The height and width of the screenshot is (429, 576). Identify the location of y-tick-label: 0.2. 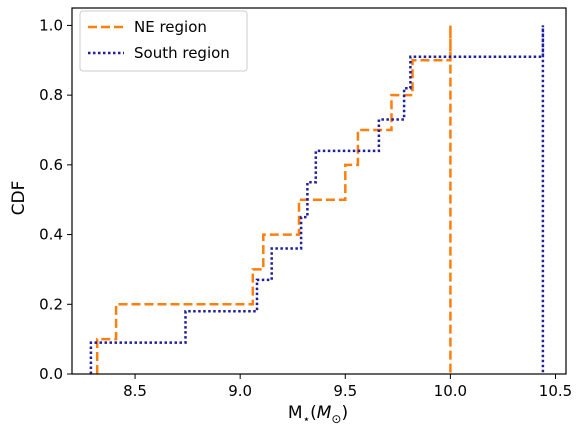
(51, 304).